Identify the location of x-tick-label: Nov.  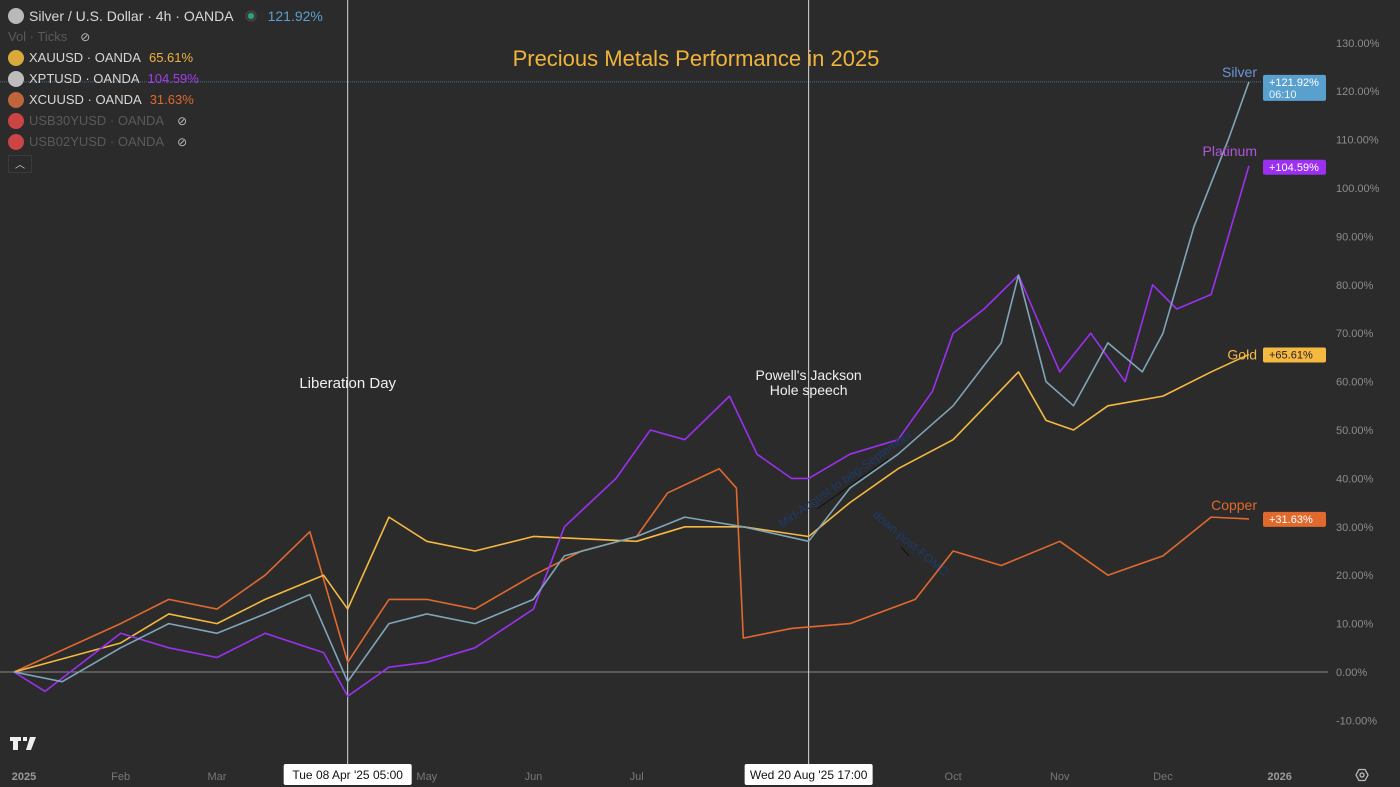
(1060, 777).